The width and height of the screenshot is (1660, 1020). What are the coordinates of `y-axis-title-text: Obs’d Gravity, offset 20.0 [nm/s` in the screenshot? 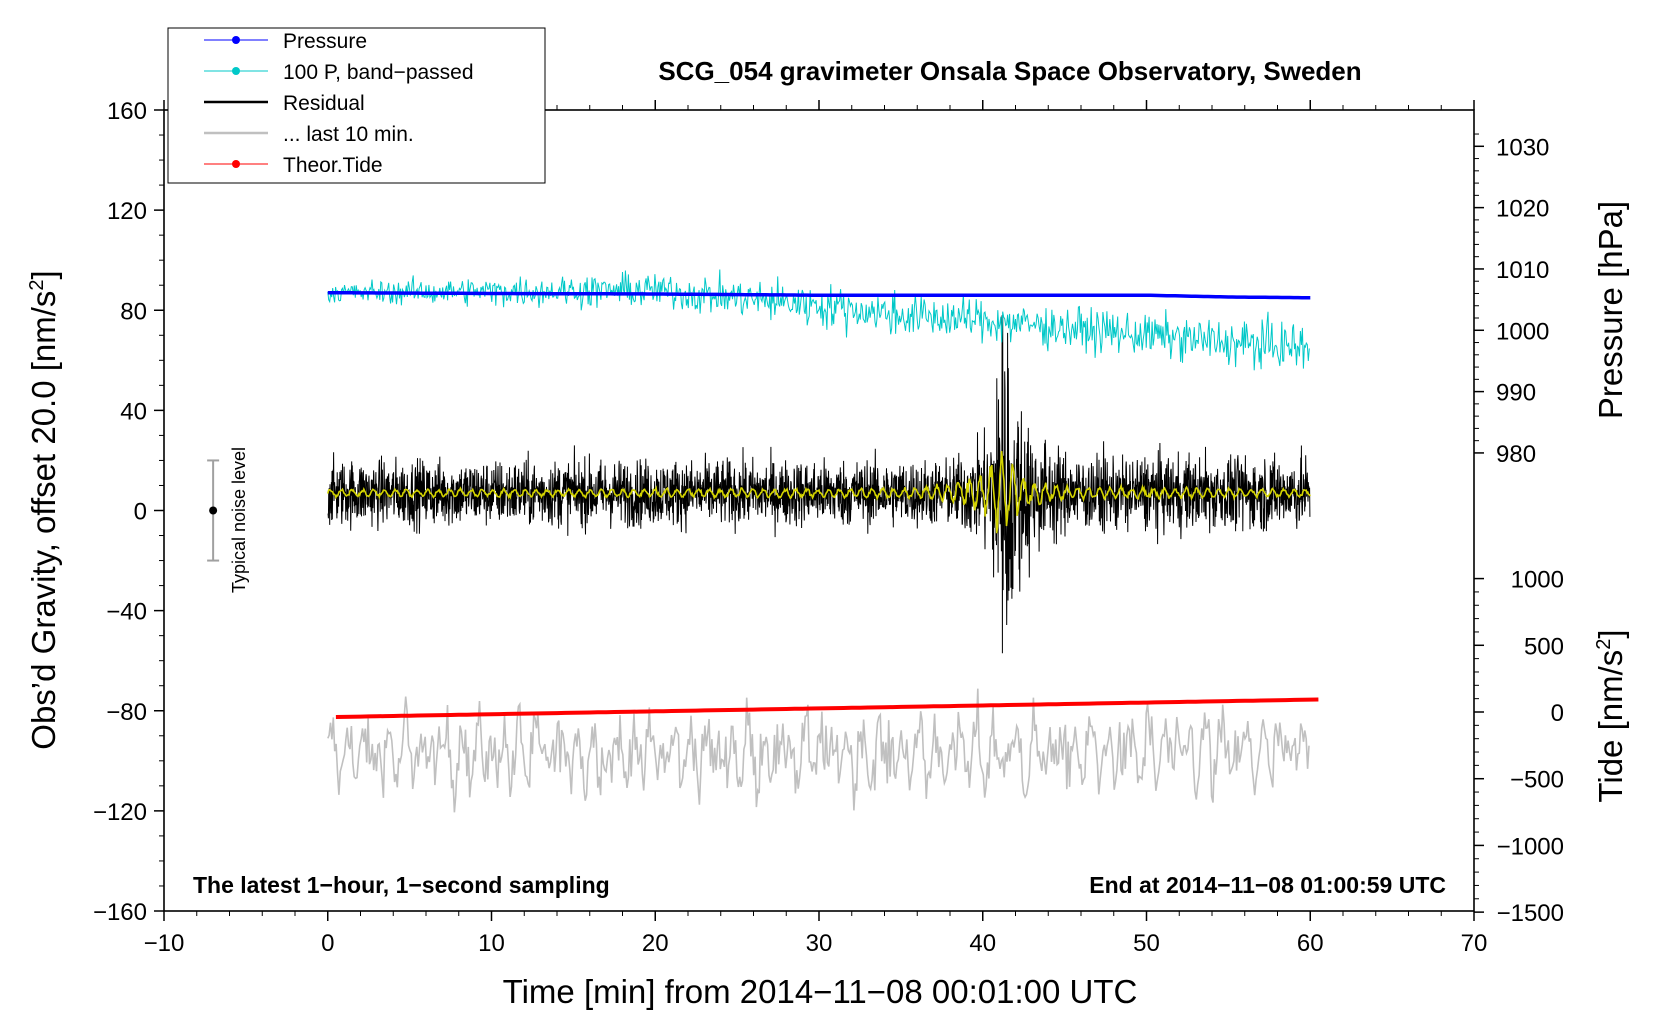 It's located at (43, 520).